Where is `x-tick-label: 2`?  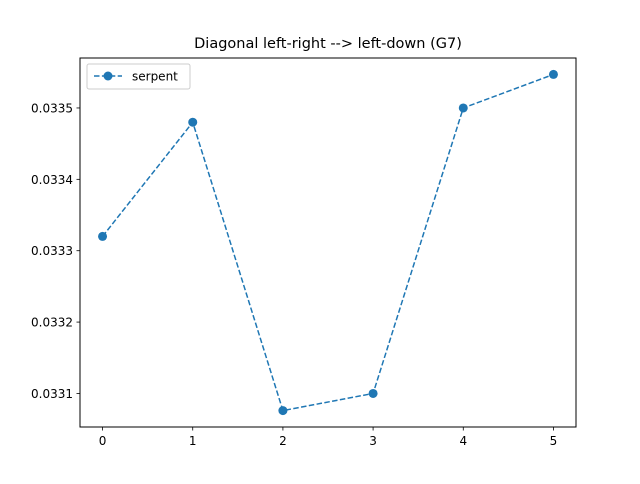 x-tick-label: 2 is located at coordinates (283, 441).